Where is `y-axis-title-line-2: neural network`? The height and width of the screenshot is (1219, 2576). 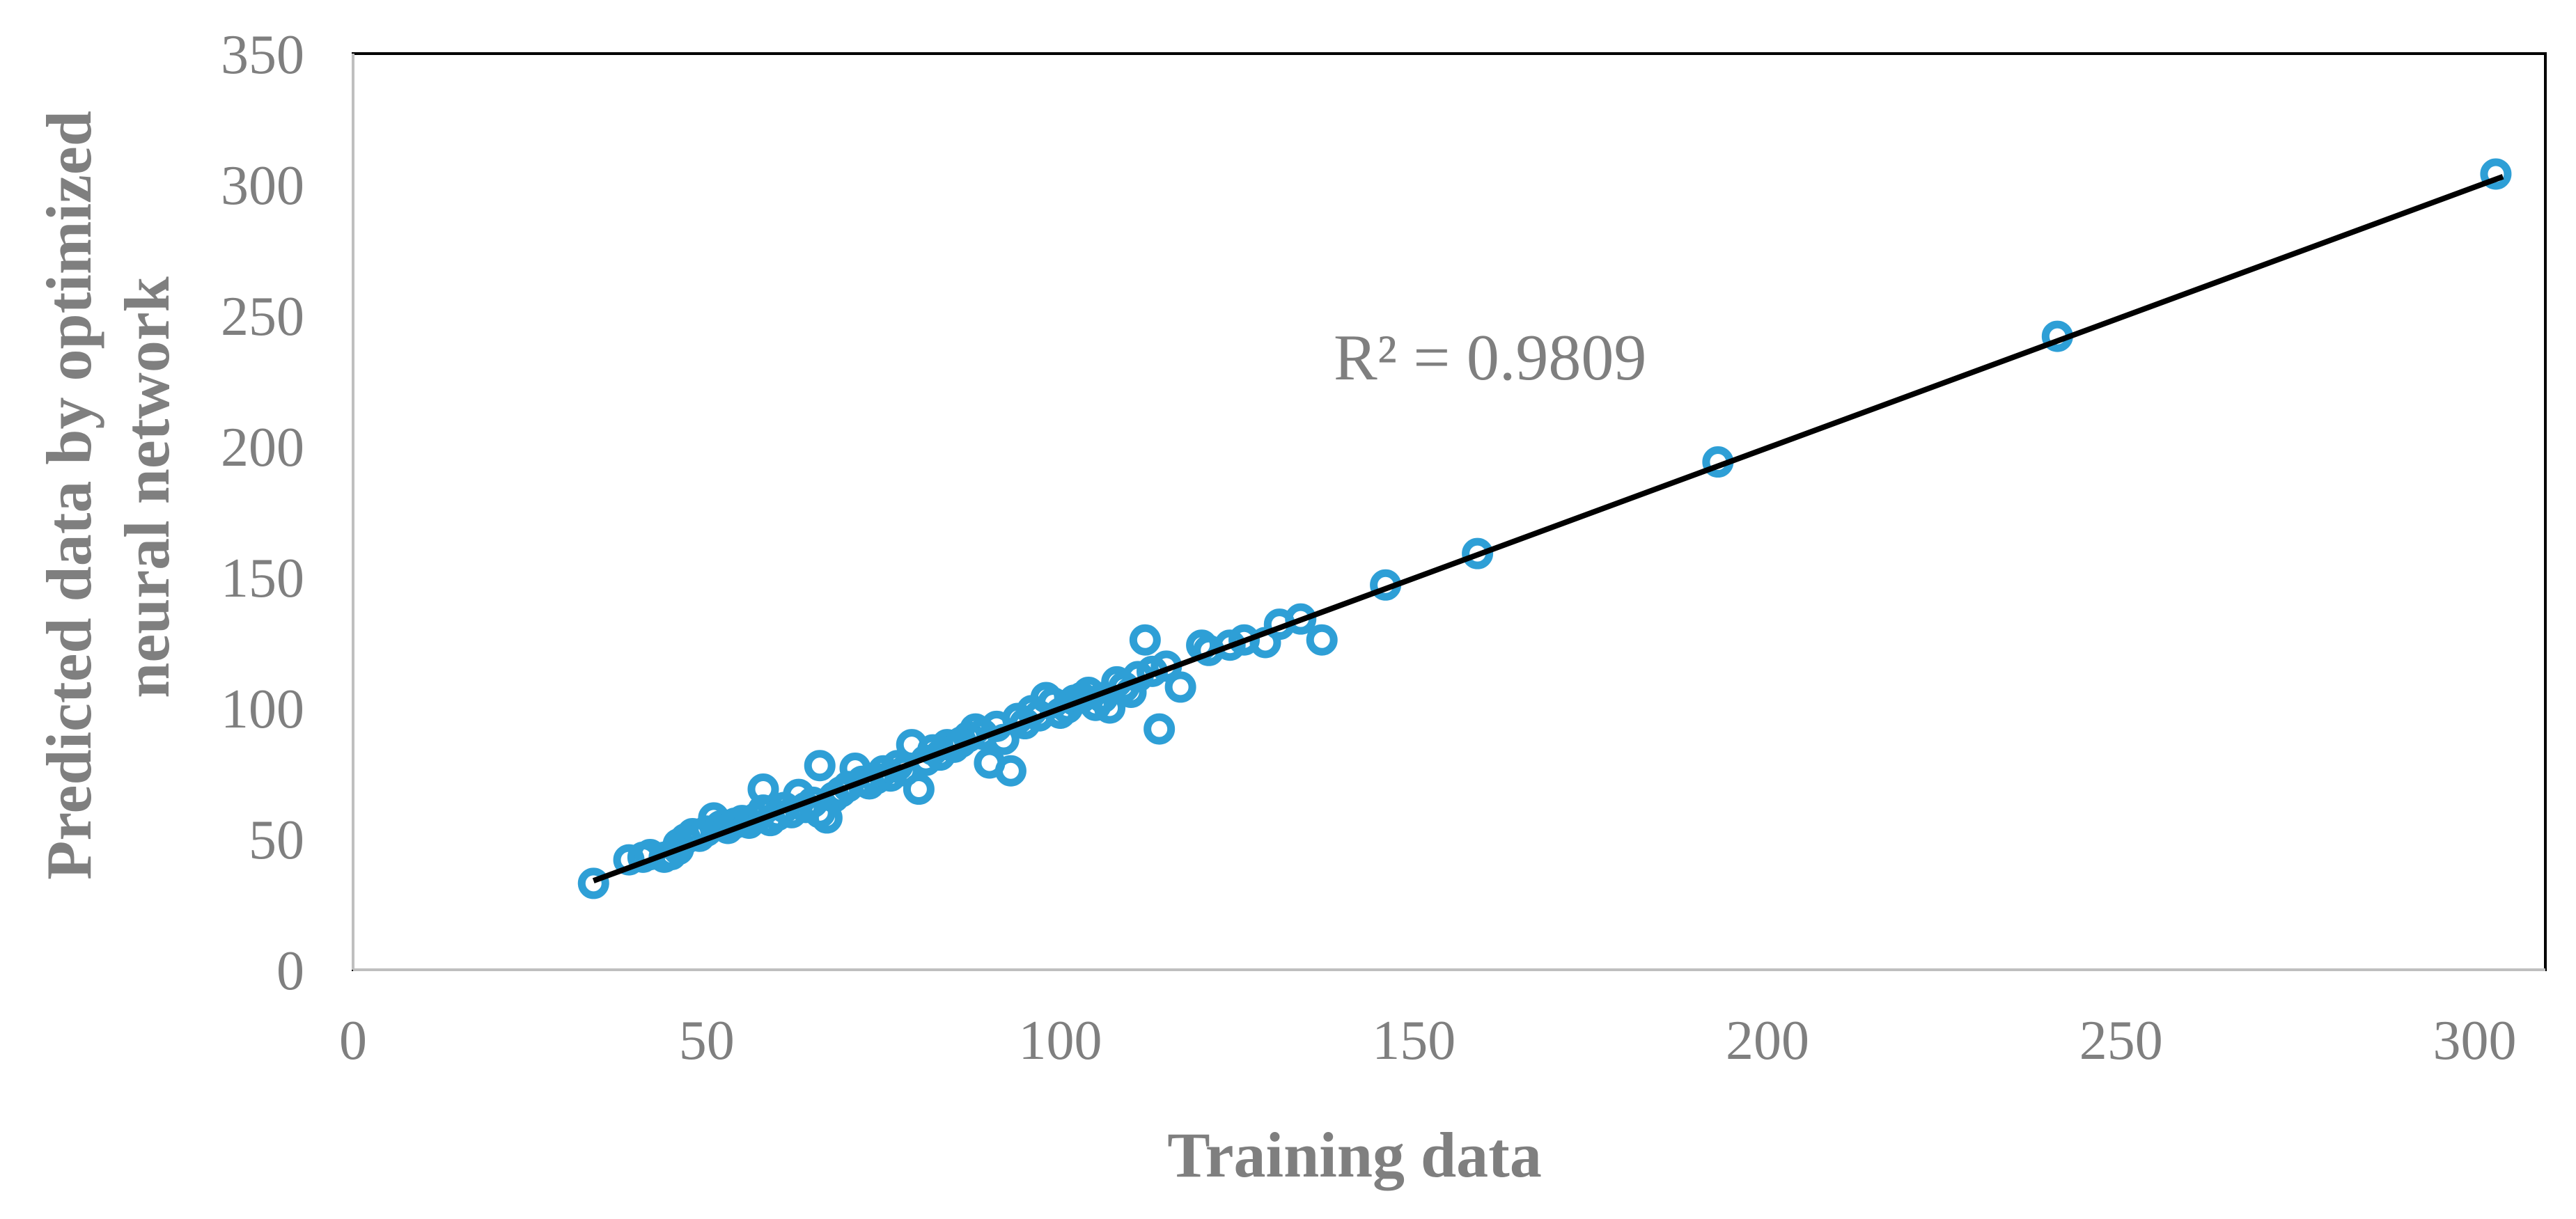
y-axis-title-line-2: neural network is located at coordinates (146, 487).